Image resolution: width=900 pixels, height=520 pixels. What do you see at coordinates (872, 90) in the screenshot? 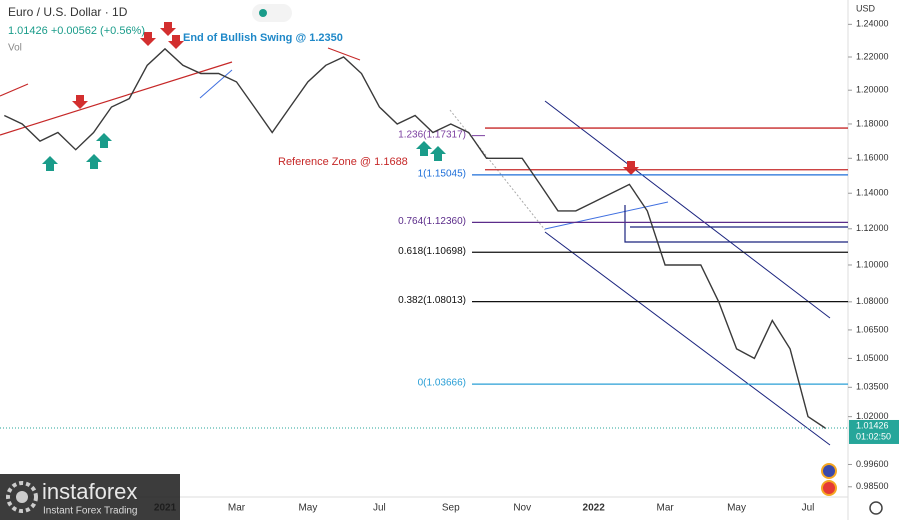
I see `y-tick-label: 1.20000` at bounding box center [872, 90].